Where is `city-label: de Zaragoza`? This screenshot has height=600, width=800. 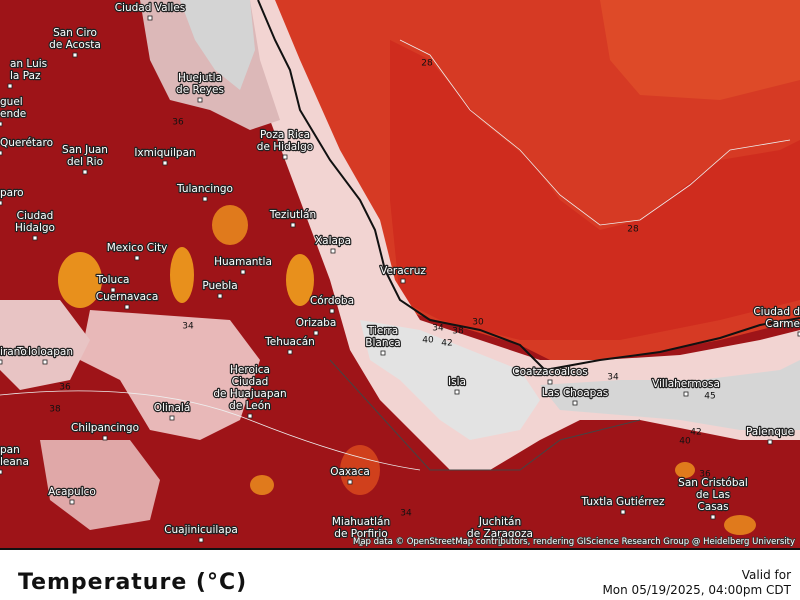
city-label: de Zaragoza is located at coordinates (500, 534).